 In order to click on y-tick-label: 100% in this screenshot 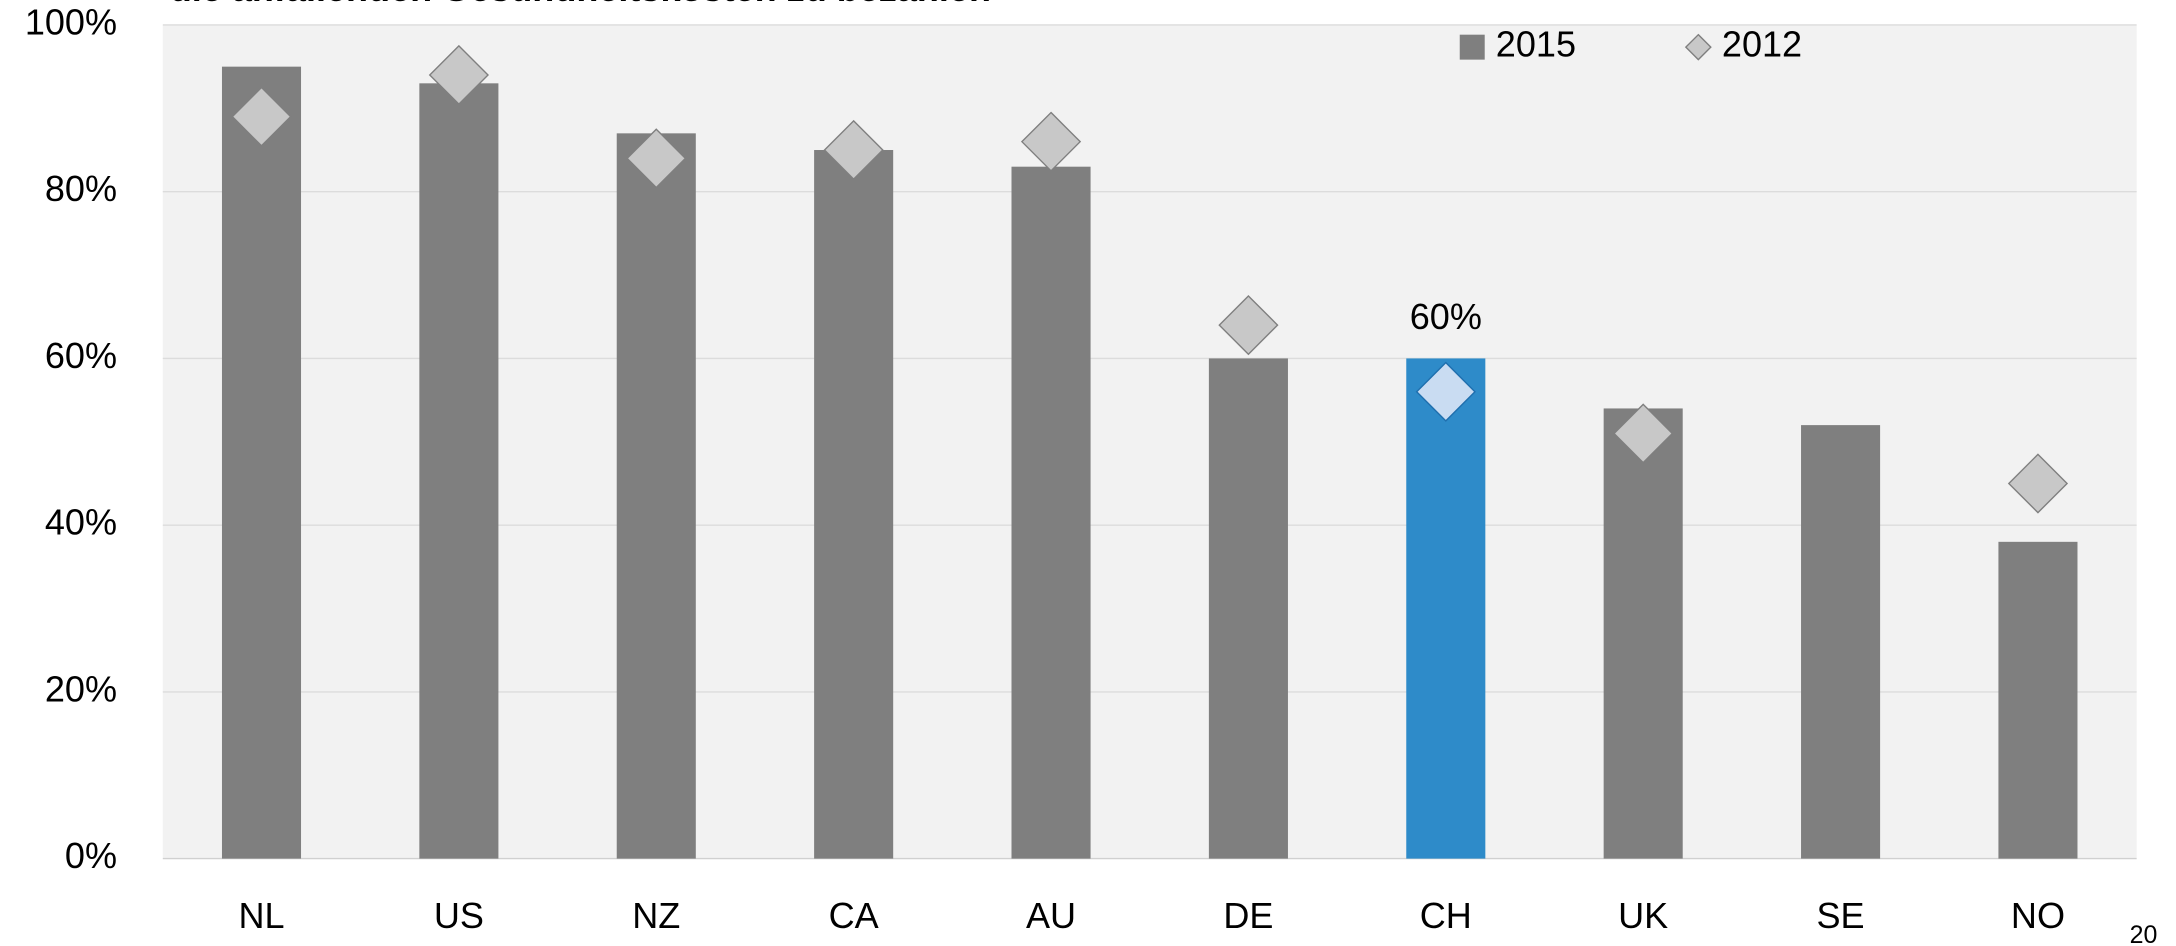, I will do `click(71, 21)`.